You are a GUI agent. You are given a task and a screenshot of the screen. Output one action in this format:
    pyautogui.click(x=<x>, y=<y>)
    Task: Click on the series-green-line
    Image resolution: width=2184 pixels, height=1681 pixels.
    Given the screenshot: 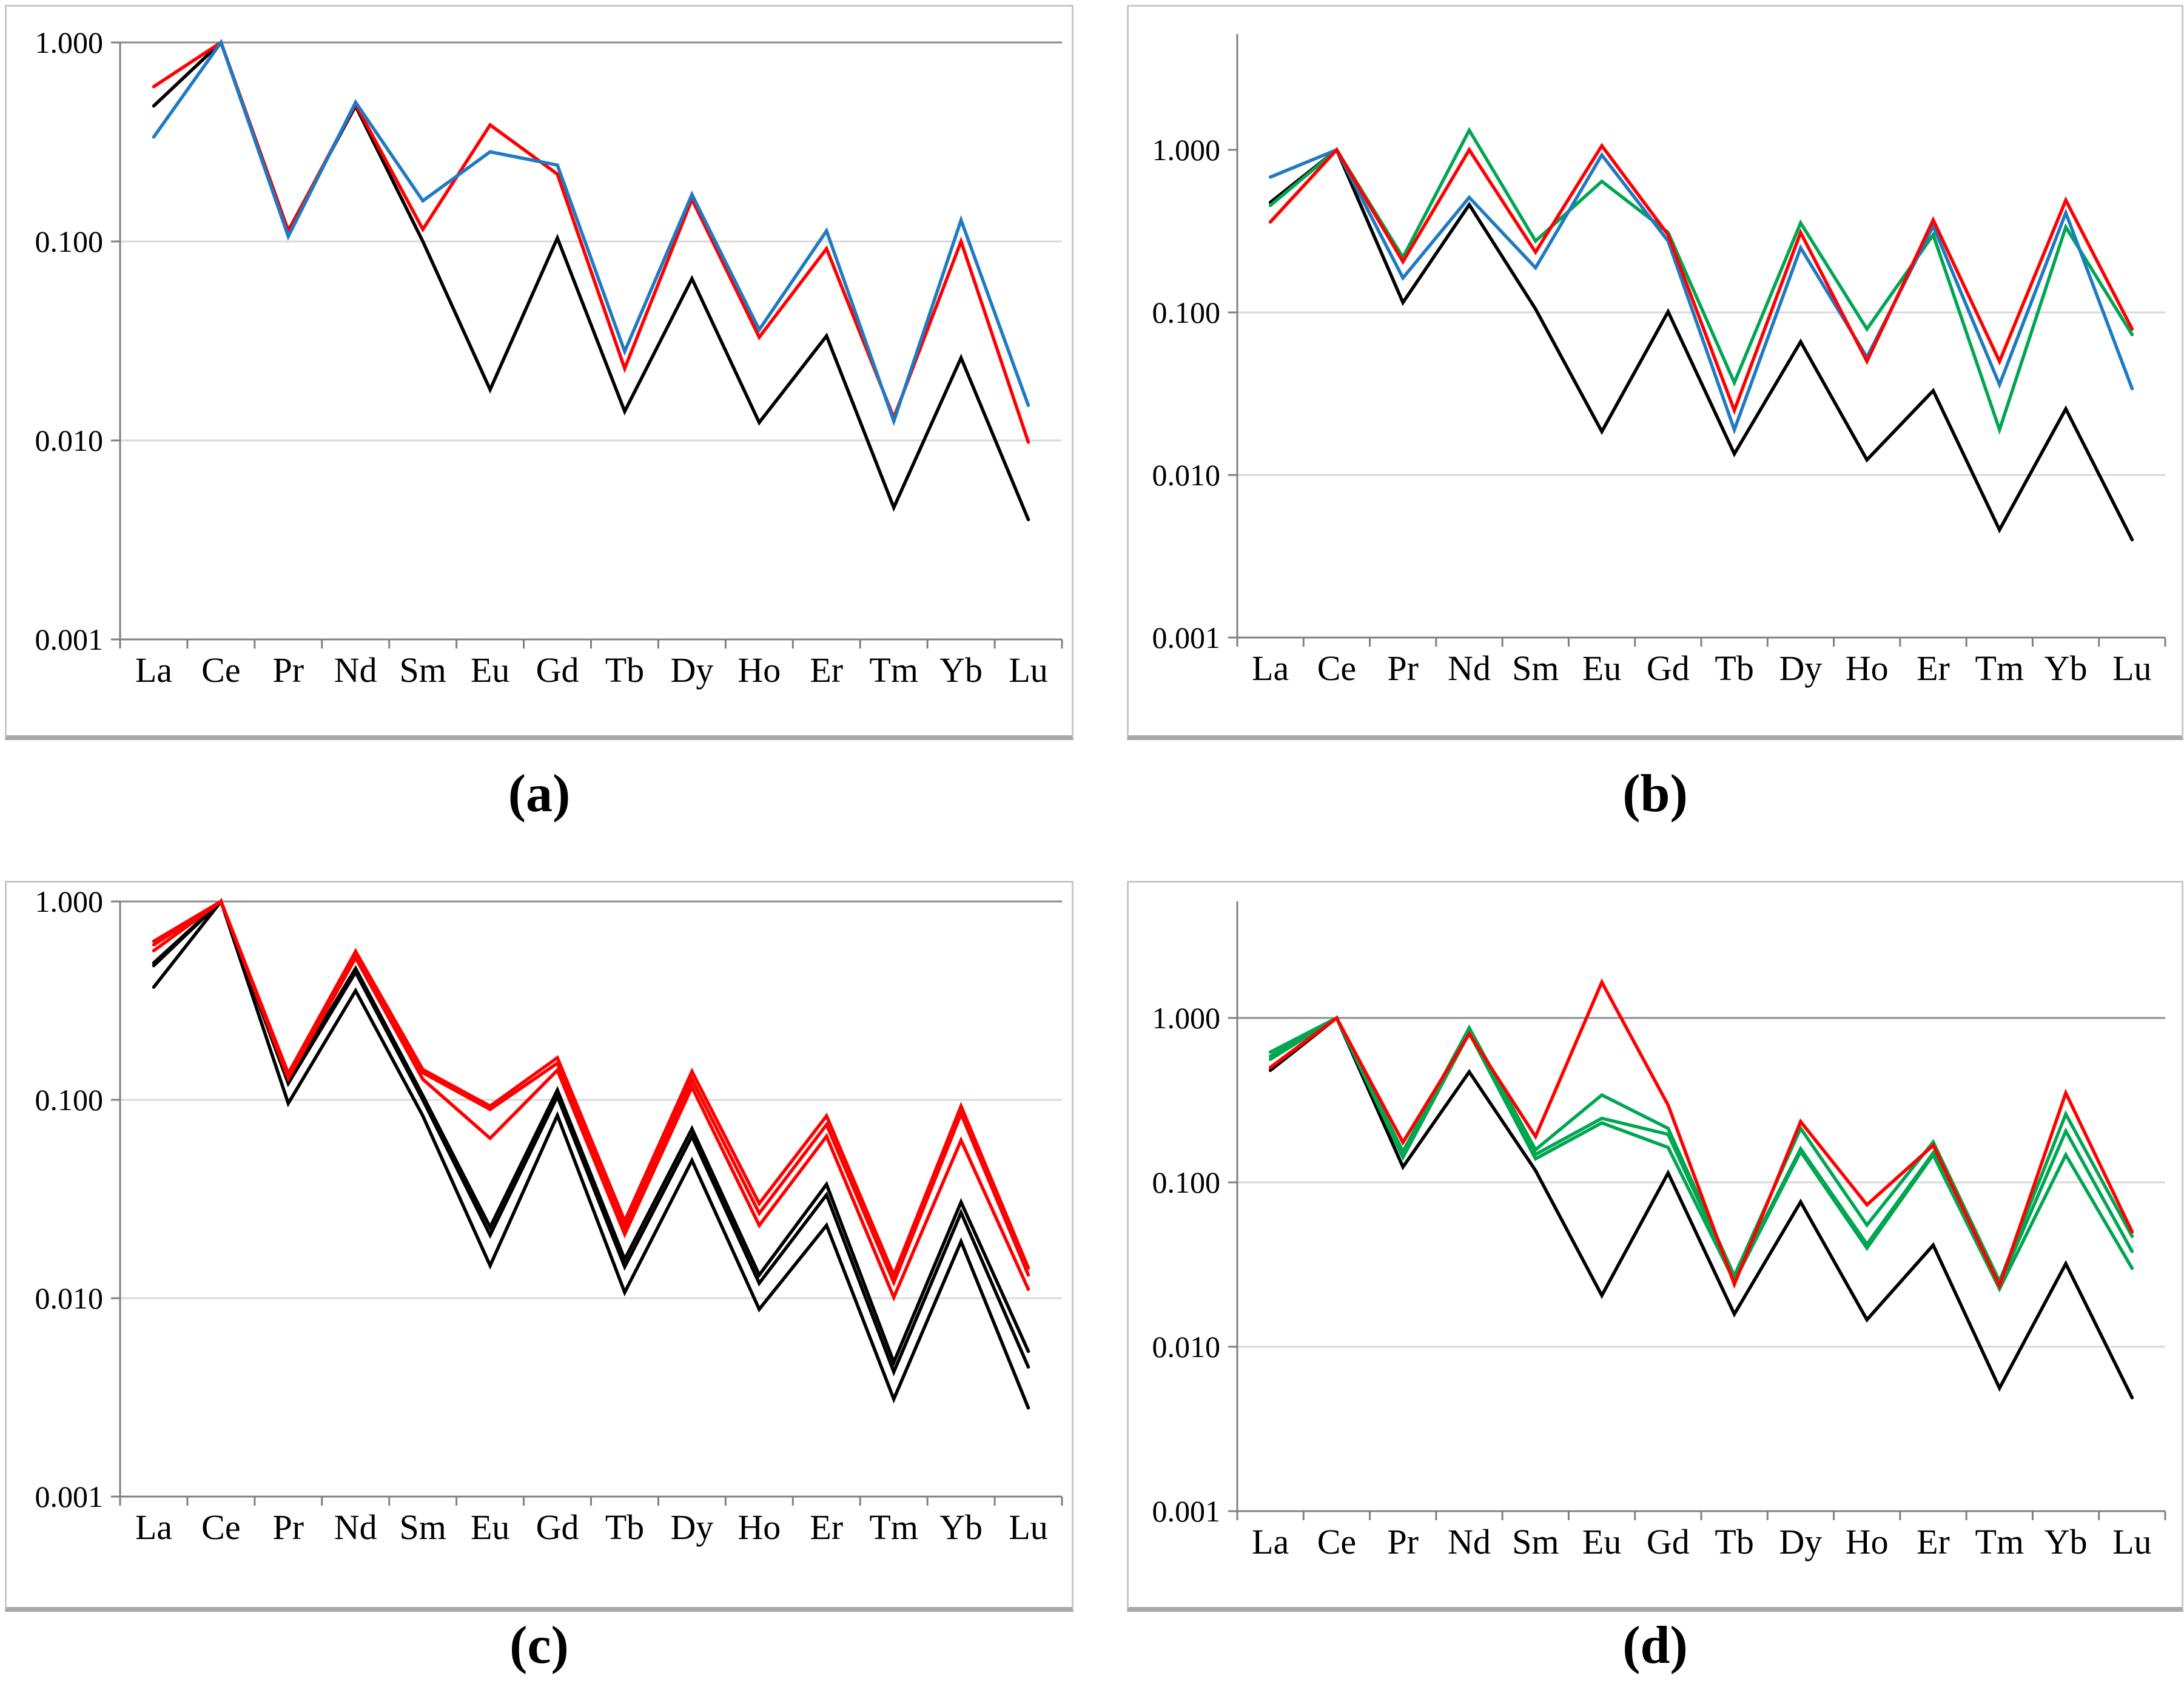 What is the action you would take?
    pyautogui.click(x=1701, y=281)
    